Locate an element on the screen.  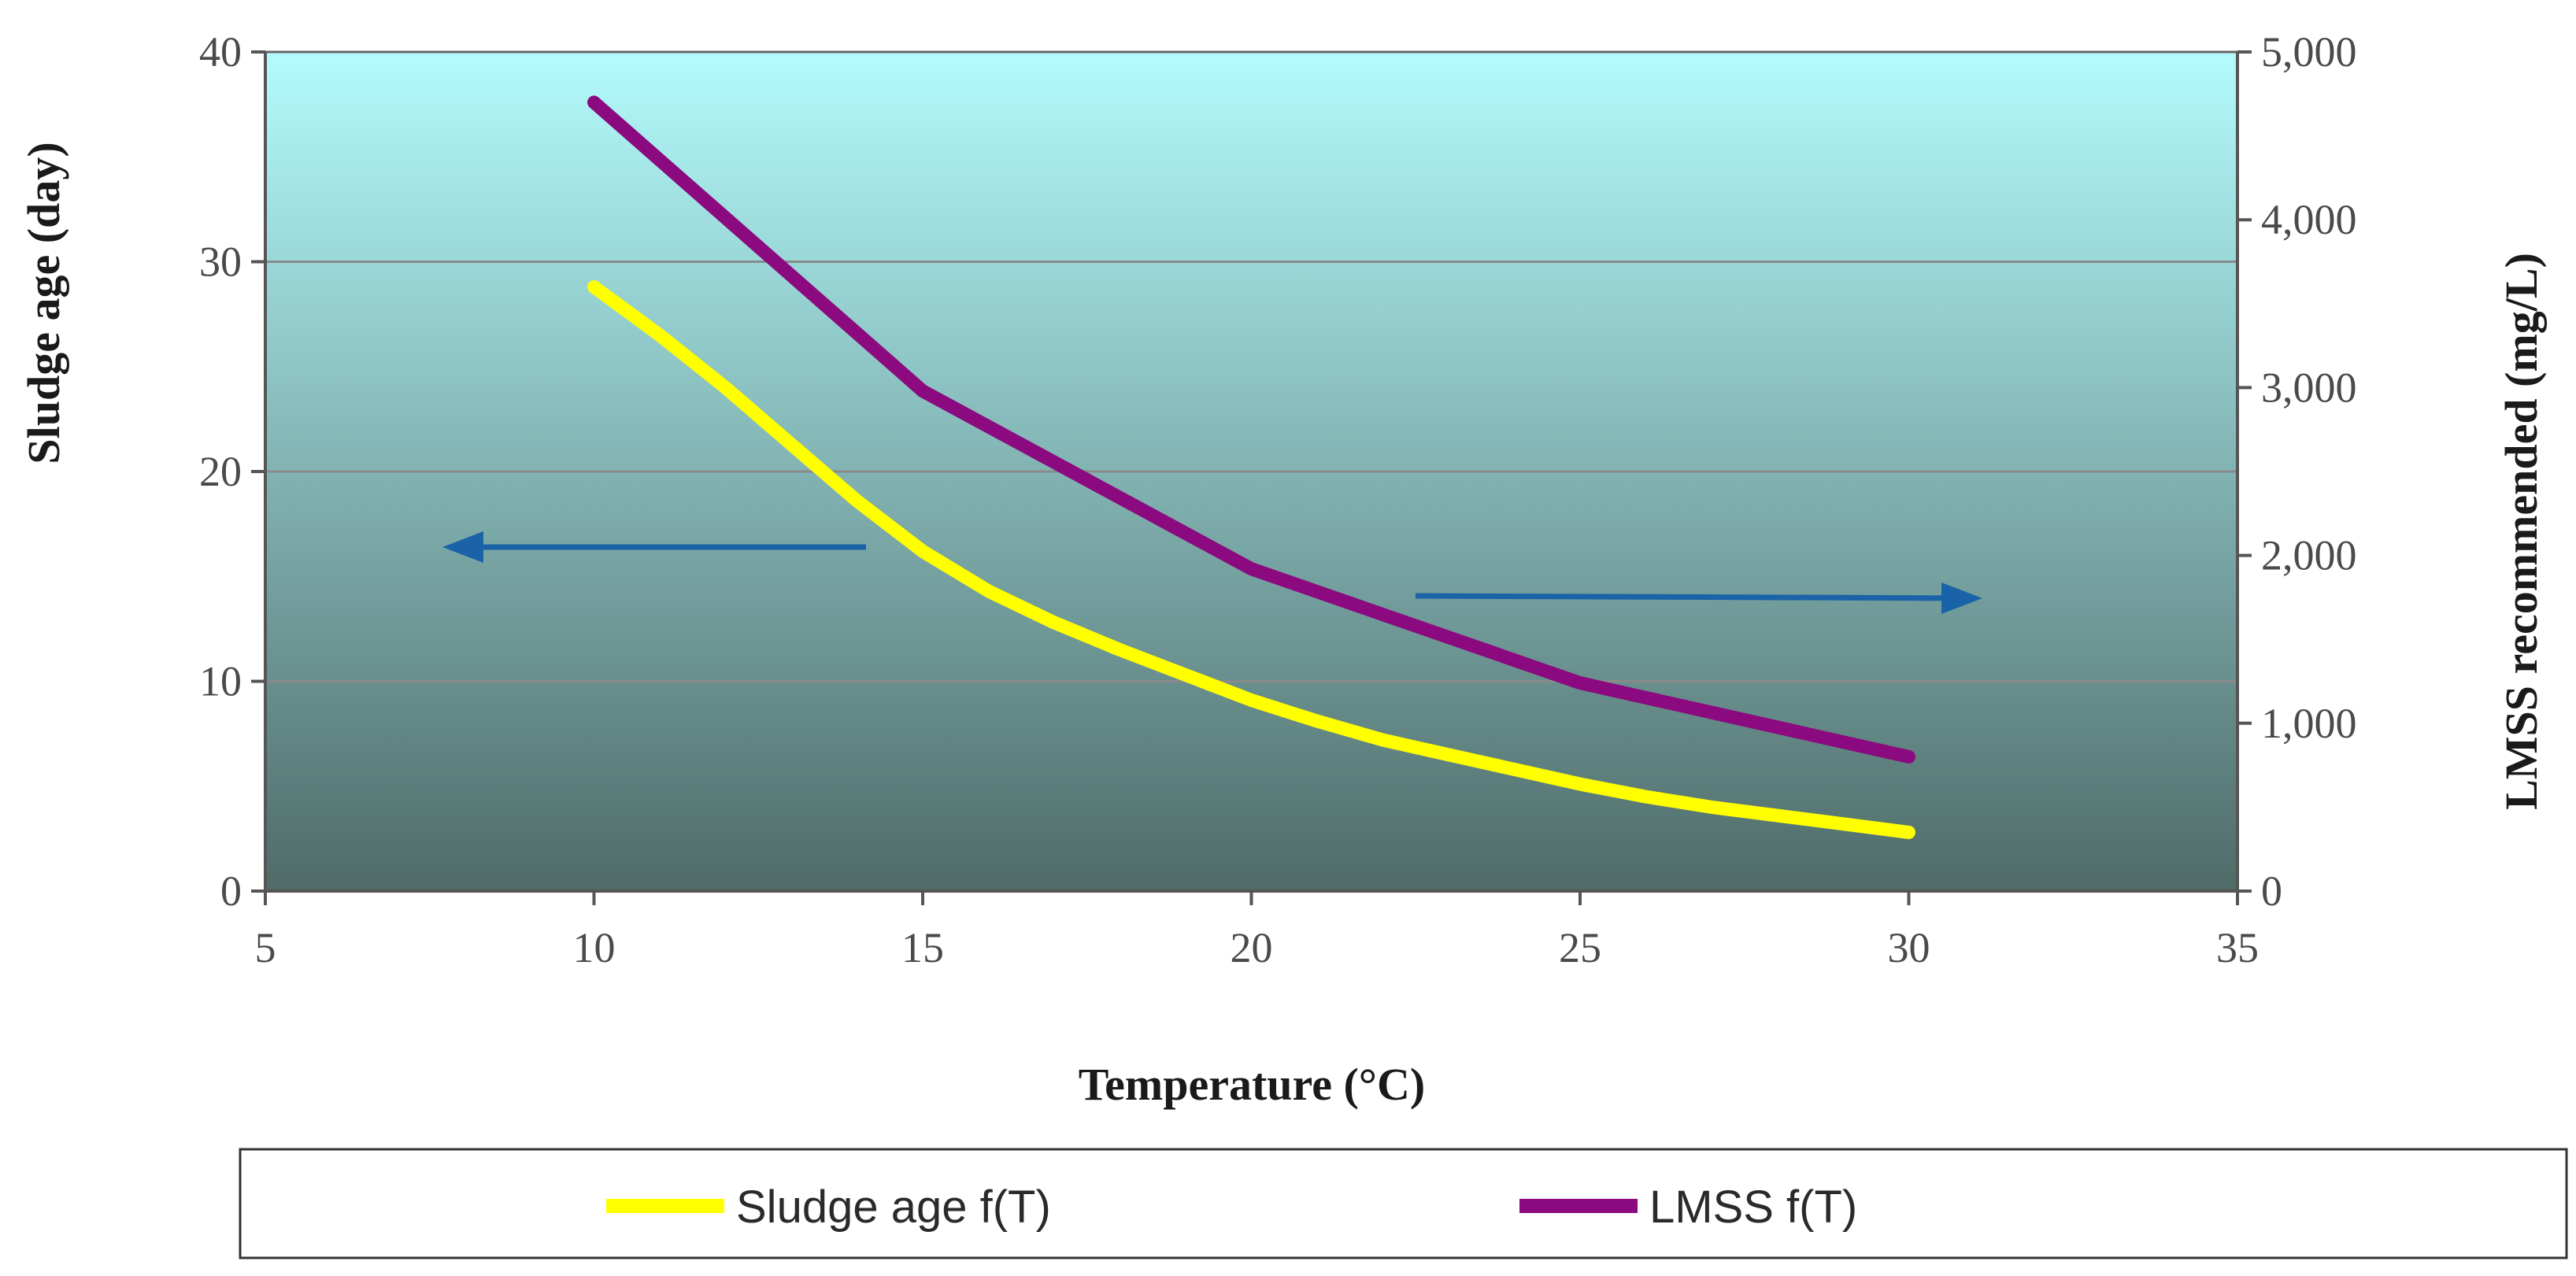
legend: Sludge age f(T) LMSS f(T) is located at coordinates (1403, 1203).